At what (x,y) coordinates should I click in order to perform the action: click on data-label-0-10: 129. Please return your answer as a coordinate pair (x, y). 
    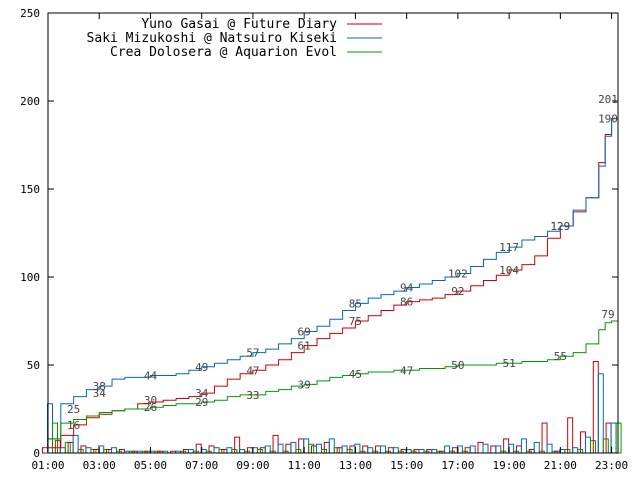
    Looking at the image, I should click on (560, 226).